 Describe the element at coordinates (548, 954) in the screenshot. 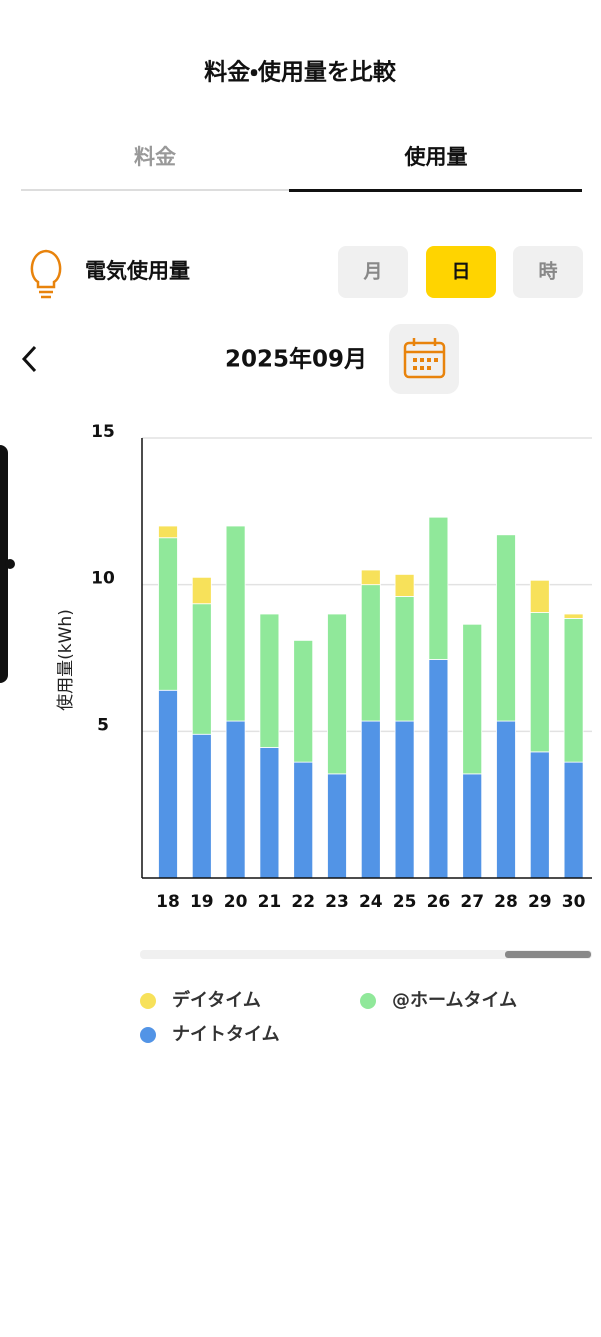

I see `scrollbar-thumb` at that location.